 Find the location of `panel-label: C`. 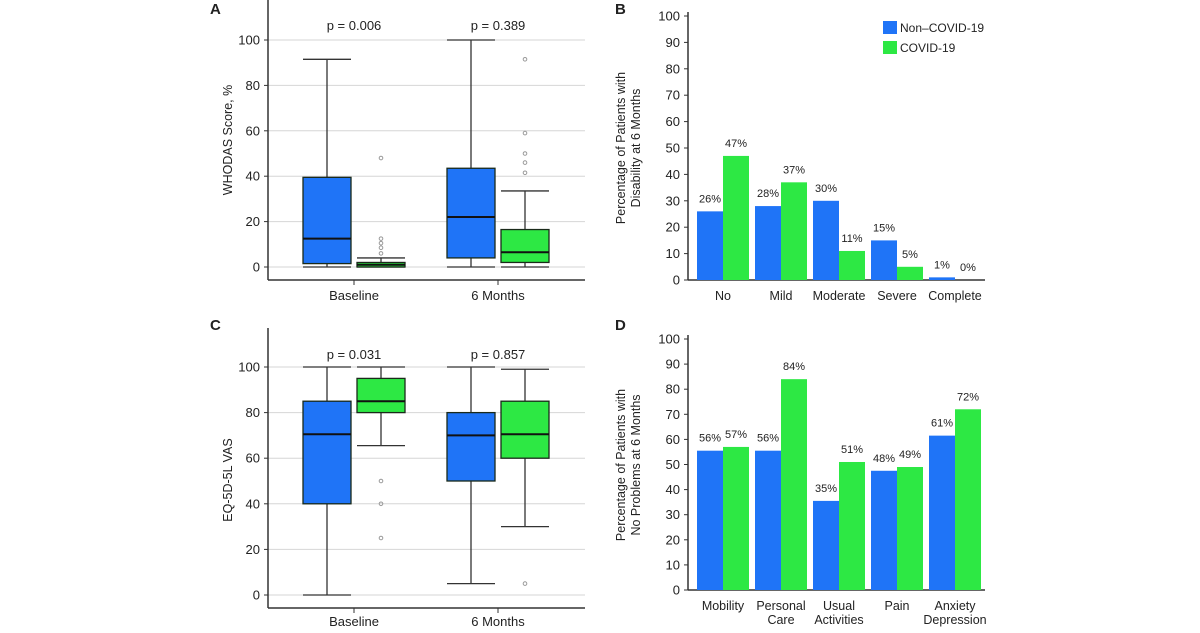

panel-label: C is located at coordinates (215, 325).